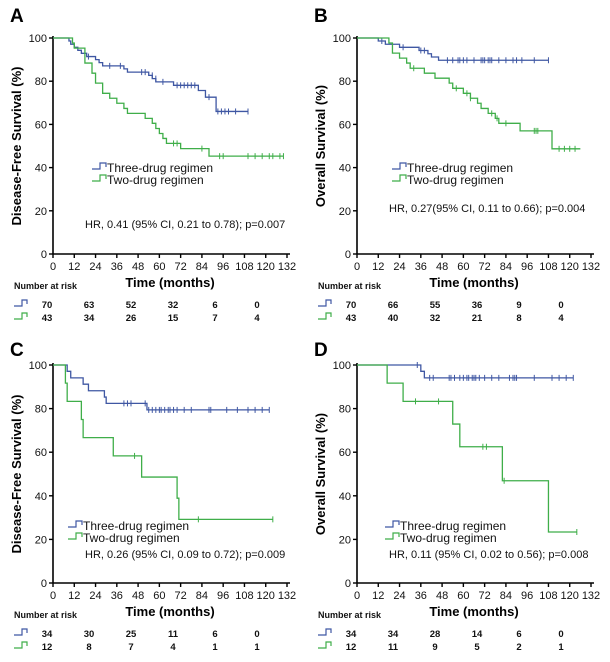  Describe the element at coordinates (130, 647) in the screenshot. I see `risk-count: 7` at that location.